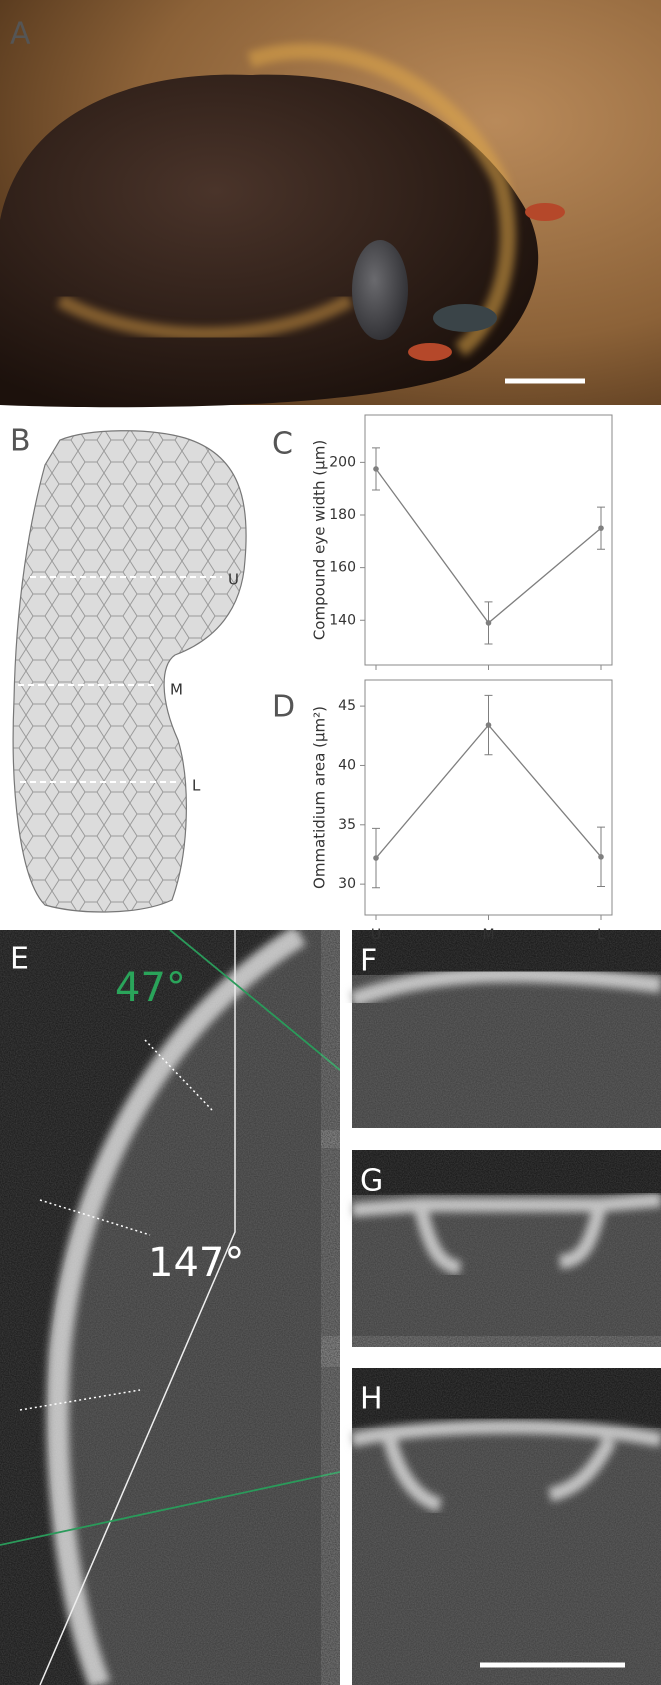 This screenshot has height=1685, width=661. Describe the element at coordinates (342, 620) in the screenshot. I see `y-tick-label: 140` at that location.